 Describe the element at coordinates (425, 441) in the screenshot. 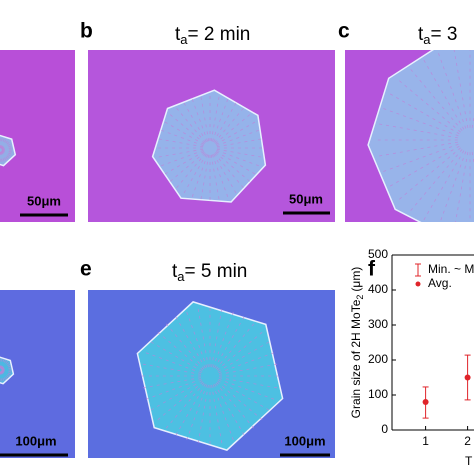

I see `x-tick-label: 1` at that location.